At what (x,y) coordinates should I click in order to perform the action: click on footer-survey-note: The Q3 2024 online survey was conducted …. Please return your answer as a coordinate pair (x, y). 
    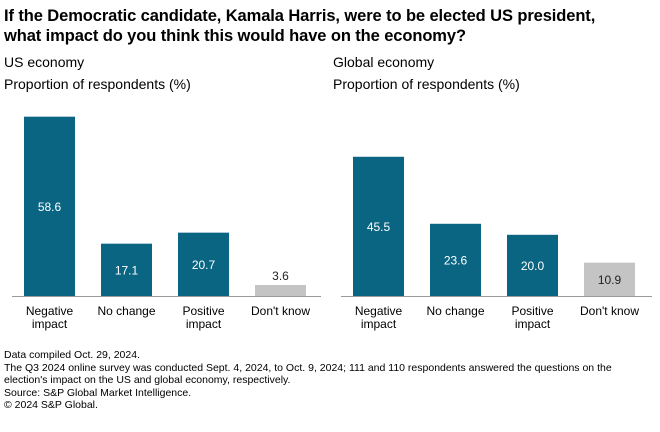
    Looking at the image, I should click on (308, 374).